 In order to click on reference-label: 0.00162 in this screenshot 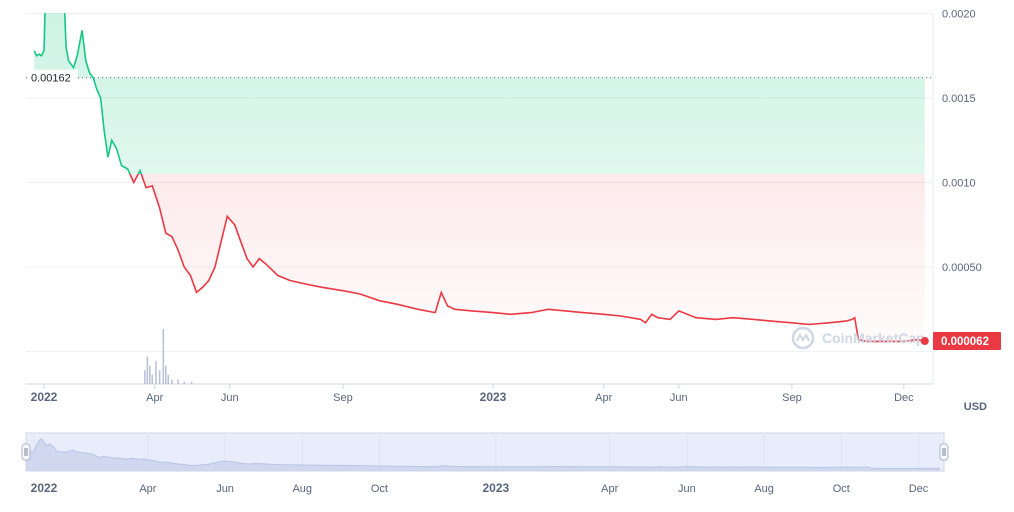, I will do `click(51, 79)`.